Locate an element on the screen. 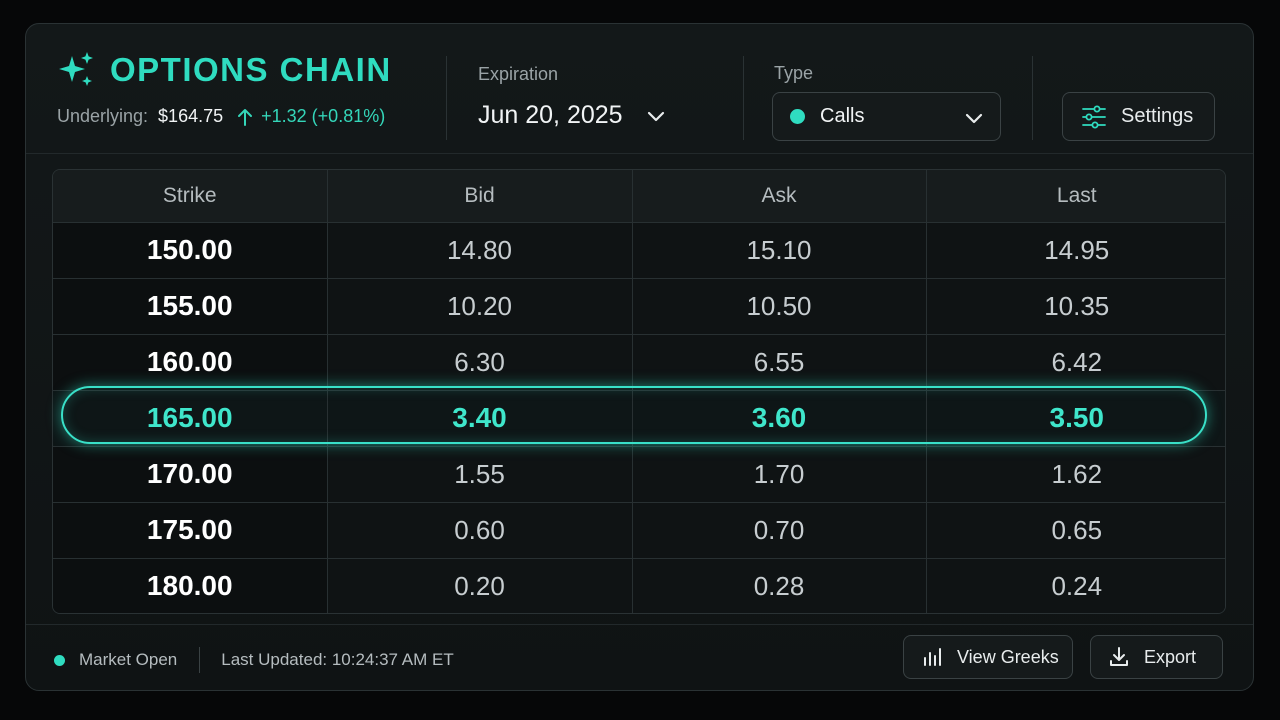 The image size is (1280, 720). table-row: 150.00 14.80 15.10 14.95 is located at coordinates (639, 250).